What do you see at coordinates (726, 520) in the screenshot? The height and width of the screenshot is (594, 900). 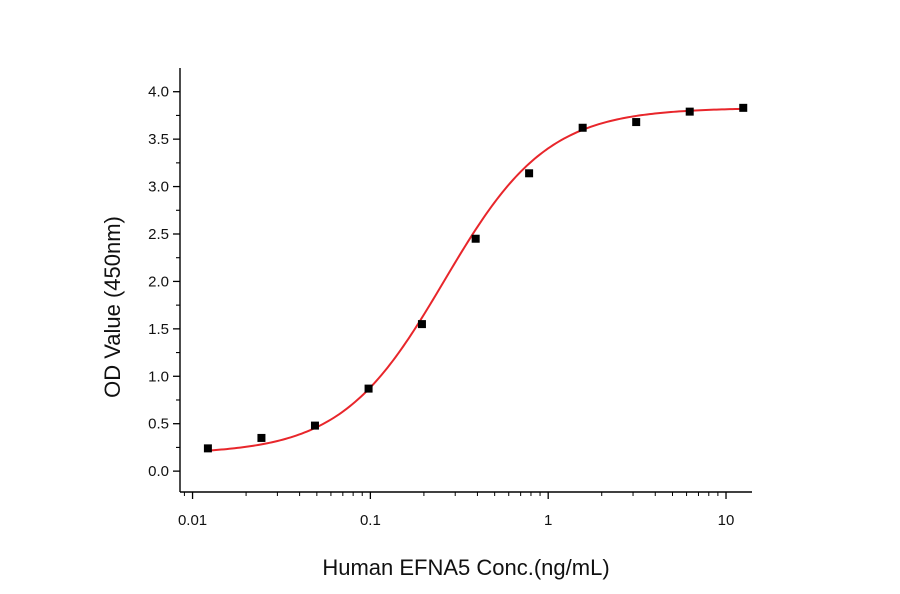 I see `x-tick-label: 10` at bounding box center [726, 520].